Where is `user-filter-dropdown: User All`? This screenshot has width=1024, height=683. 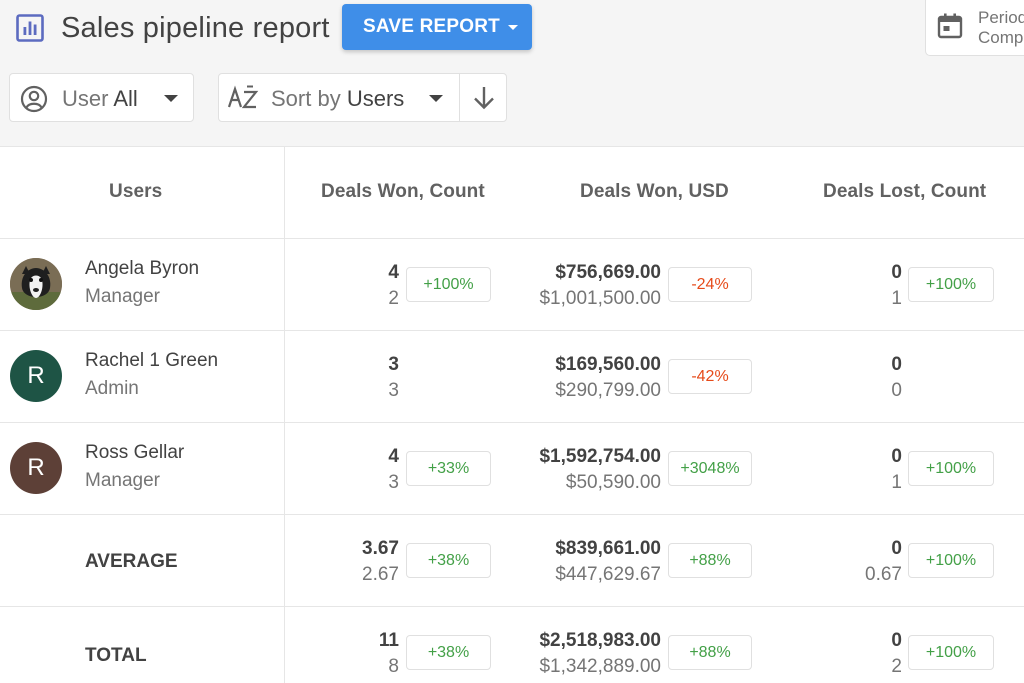
user-filter-dropdown: User All is located at coordinates (101, 97).